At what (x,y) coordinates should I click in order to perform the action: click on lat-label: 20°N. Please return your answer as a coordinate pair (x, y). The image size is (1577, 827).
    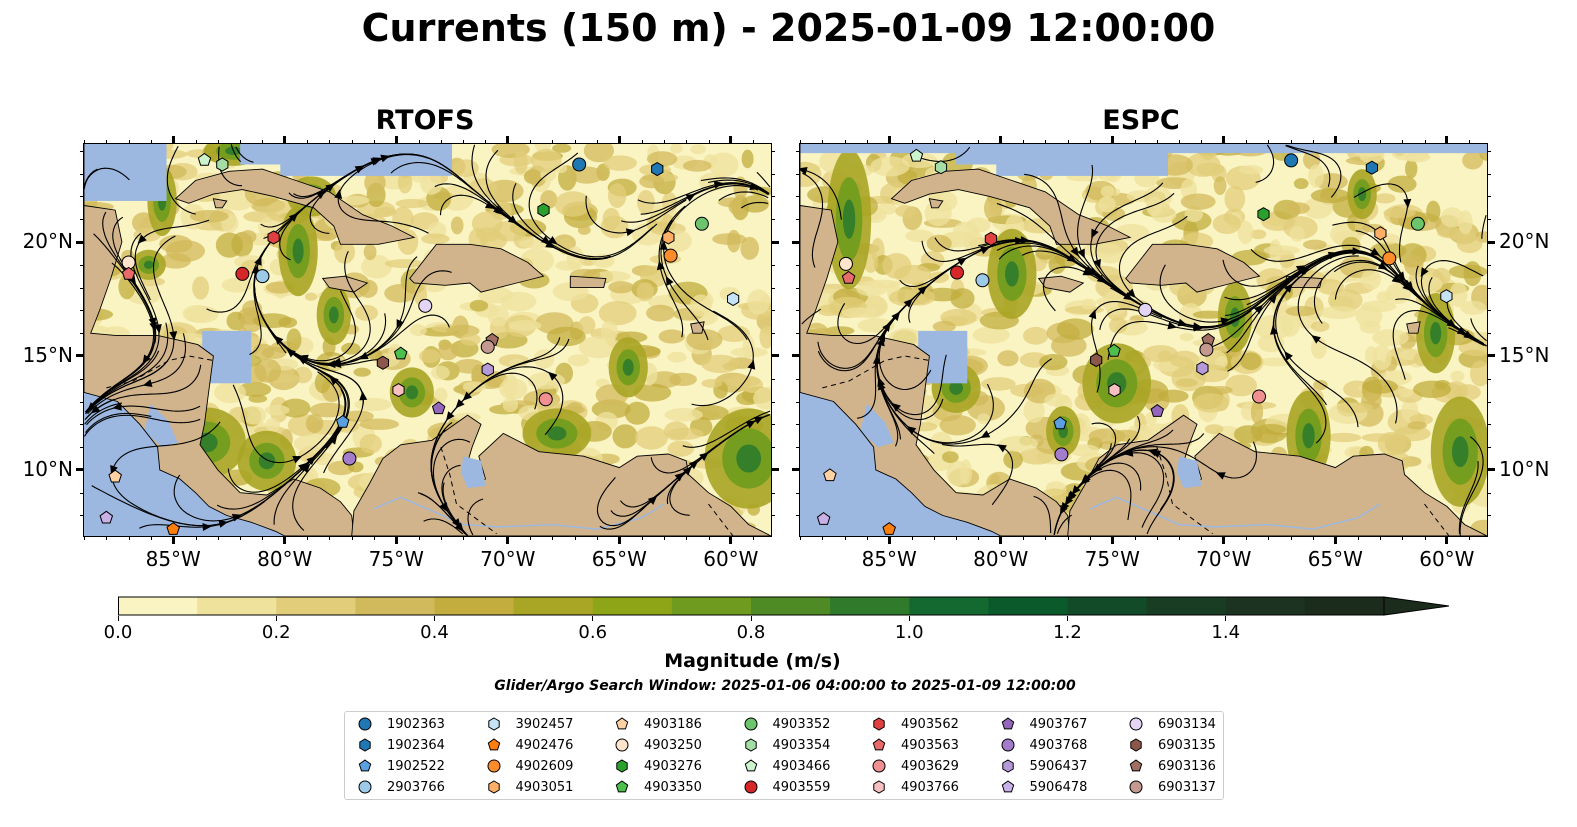
    Looking at the image, I should click on (1524, 241).